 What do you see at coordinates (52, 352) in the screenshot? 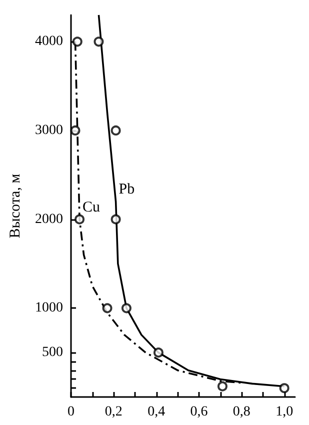
I see `y-tick-label: 500` at bounding box center [52, 352].